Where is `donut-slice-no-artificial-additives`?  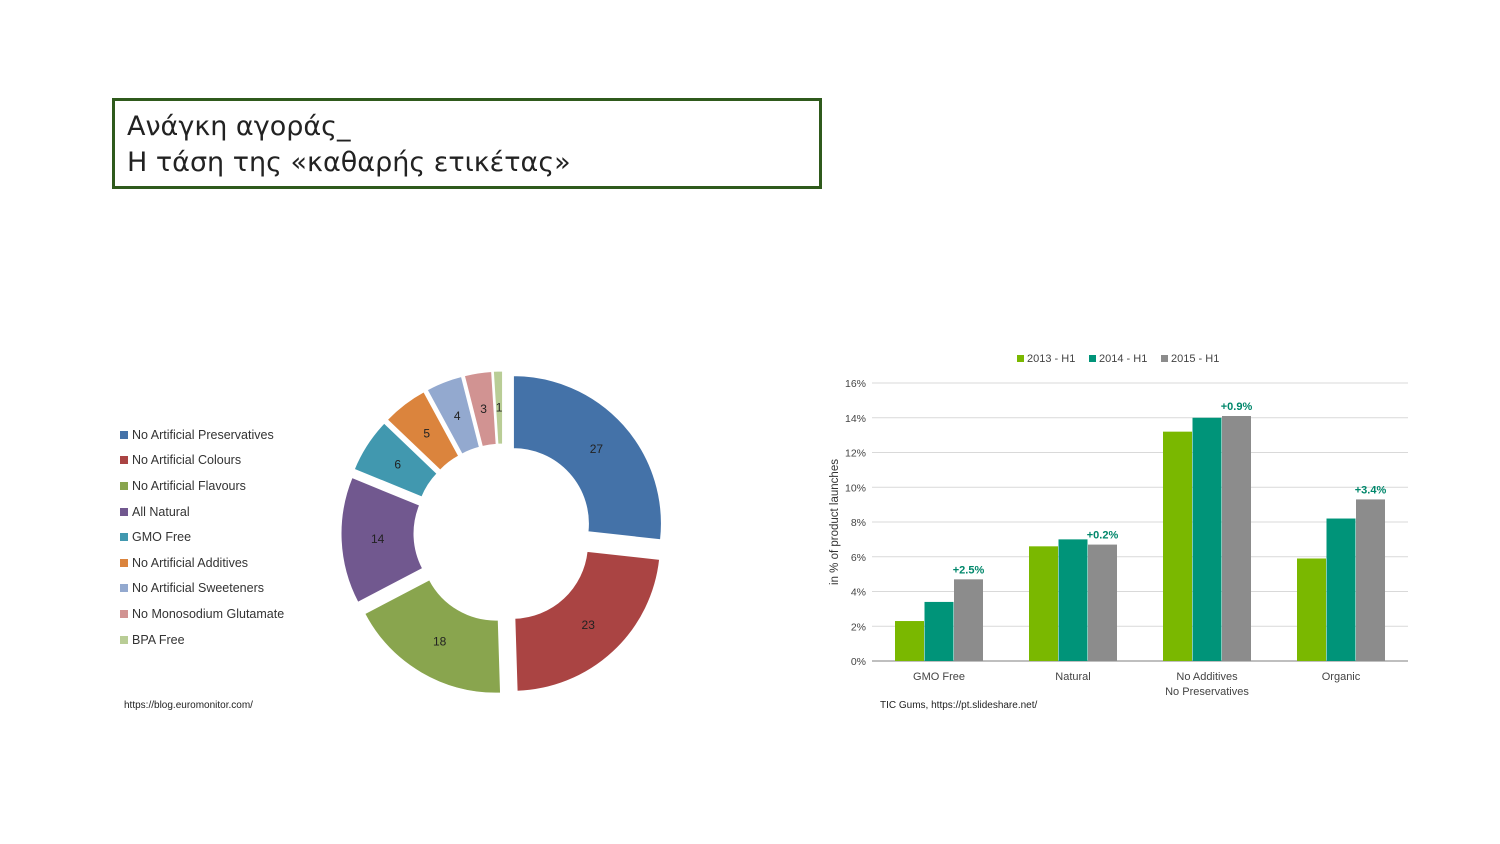
donut-slice-no-artificial-additives is located at coordinates (423, 431).